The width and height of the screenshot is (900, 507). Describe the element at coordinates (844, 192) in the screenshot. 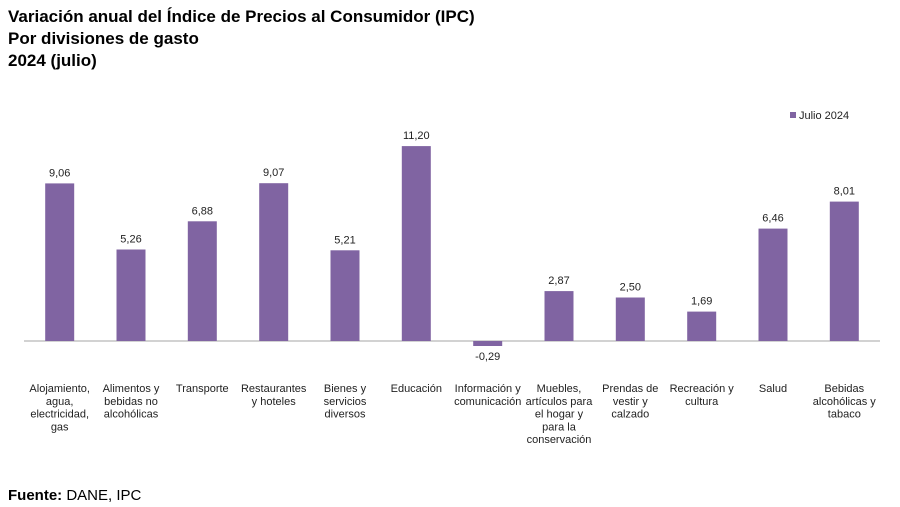

I see `data-label-11: 8,01` at that location.